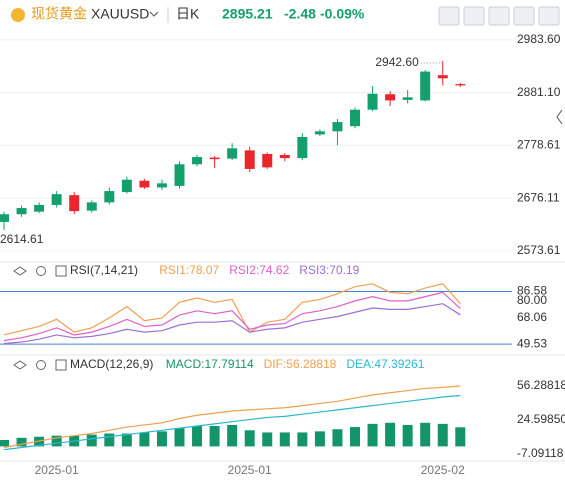  I want to click on indicator-icons, so click(40, 318).